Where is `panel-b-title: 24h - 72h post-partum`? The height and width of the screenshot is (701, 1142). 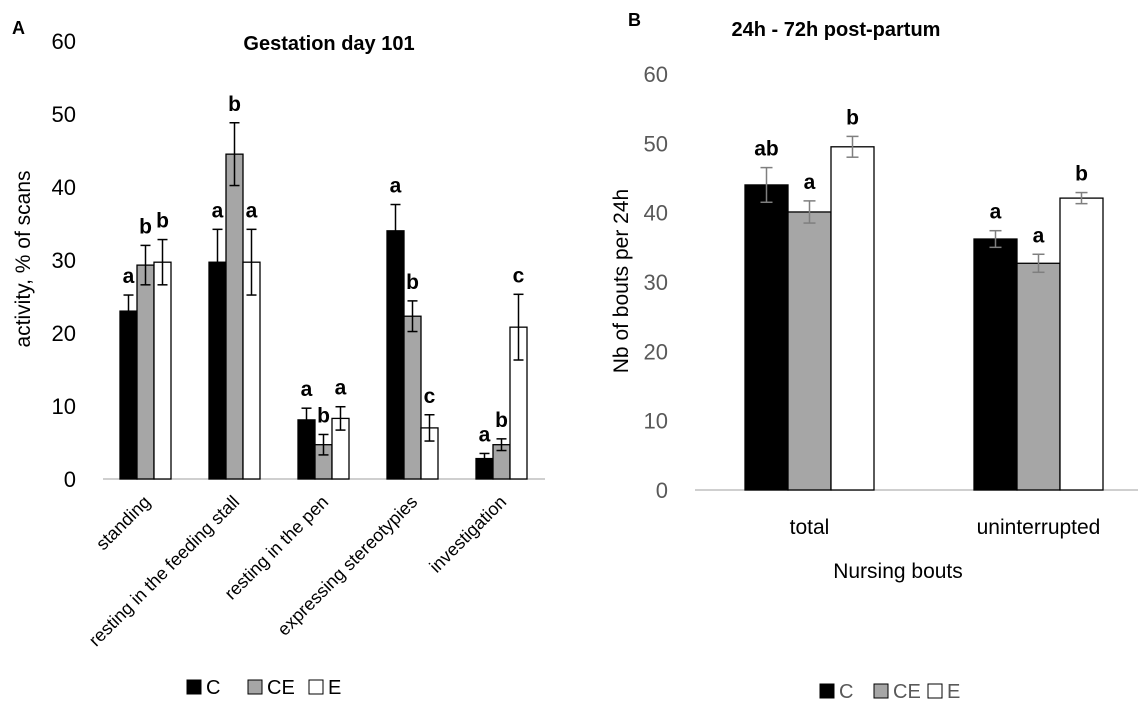 panel-b-title: 24h - 72h post-partum is located at coordinates (836, 30).